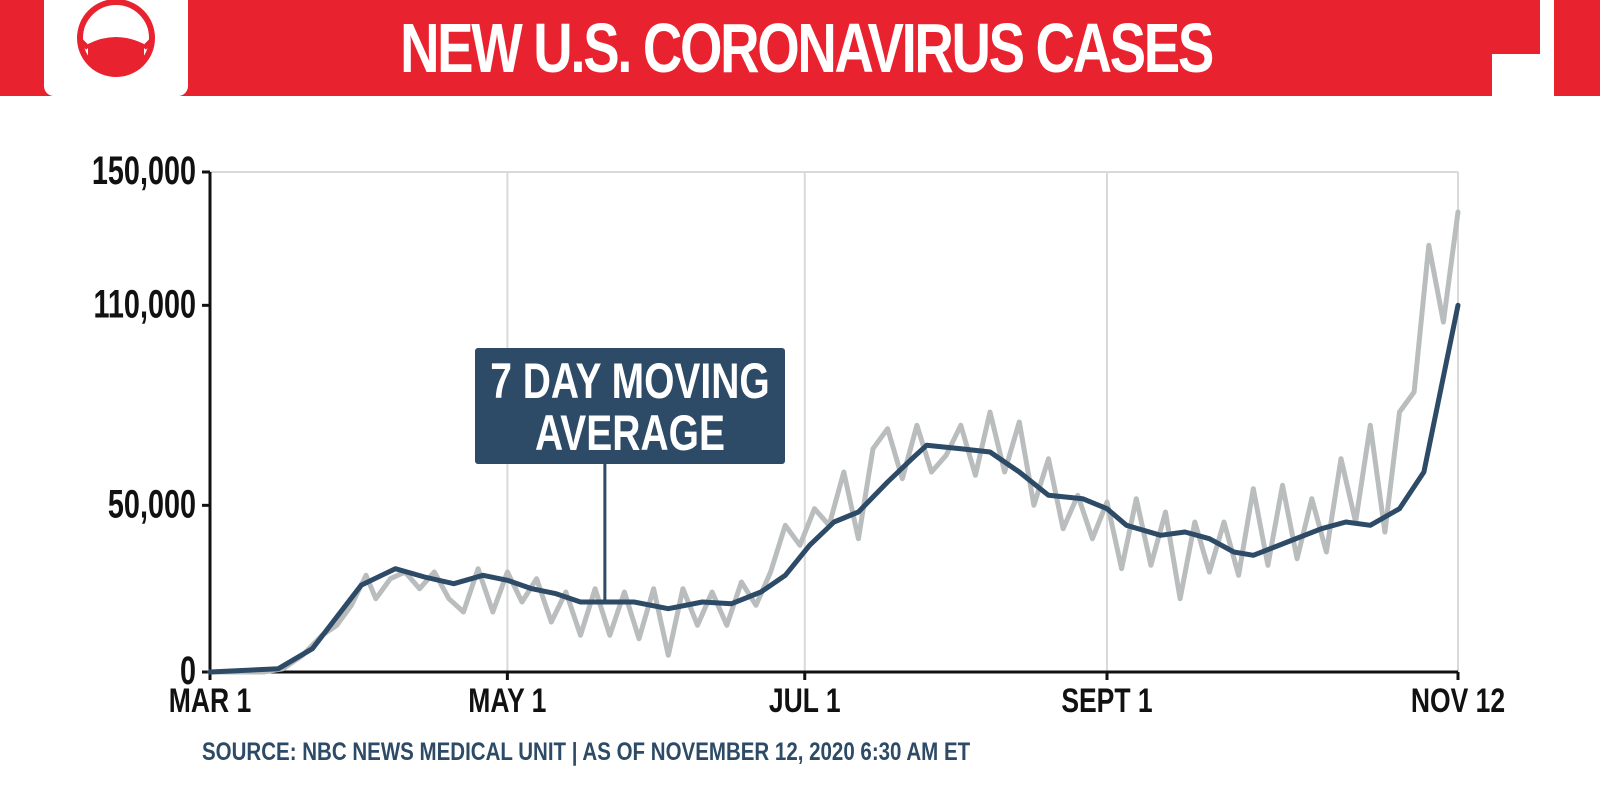 This screenshot has width=1600, height=792. Describe the element at coordinates (210, 701) in the screenshot. I see `x-tick-label: MAR 1` at that location.